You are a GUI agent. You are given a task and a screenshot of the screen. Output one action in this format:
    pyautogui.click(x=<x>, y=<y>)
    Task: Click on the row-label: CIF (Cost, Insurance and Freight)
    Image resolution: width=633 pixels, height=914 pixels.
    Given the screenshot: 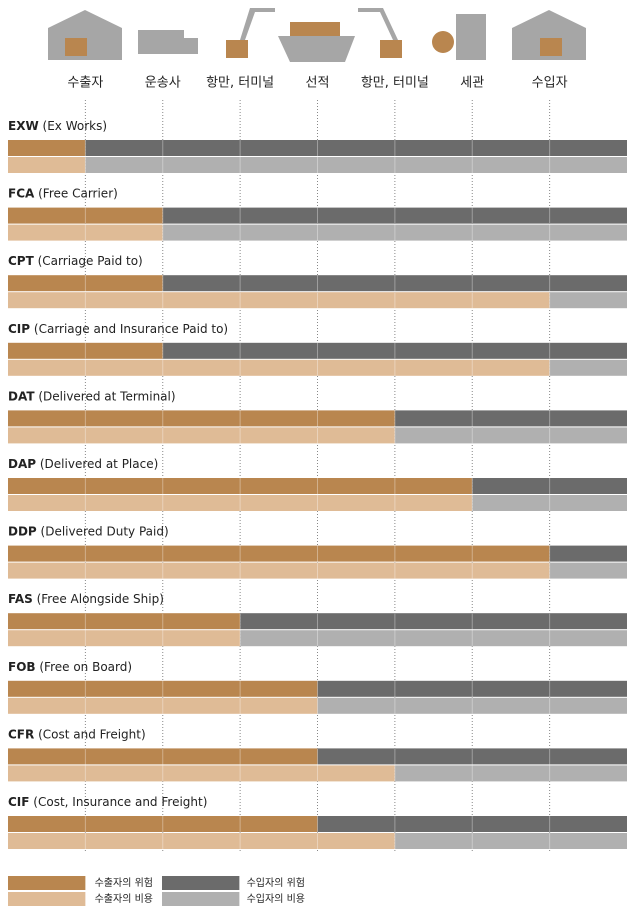 What is the action you would take?
    pyautogui.click(x=107, y=802)
    